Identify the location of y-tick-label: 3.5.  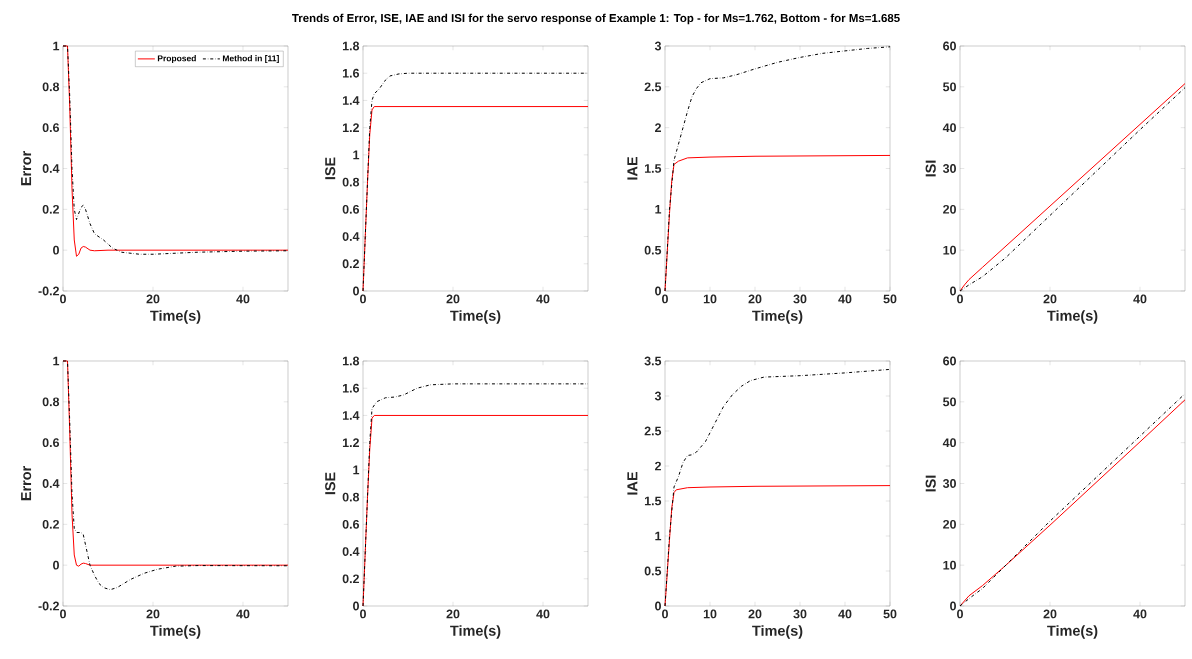
(653, 361).